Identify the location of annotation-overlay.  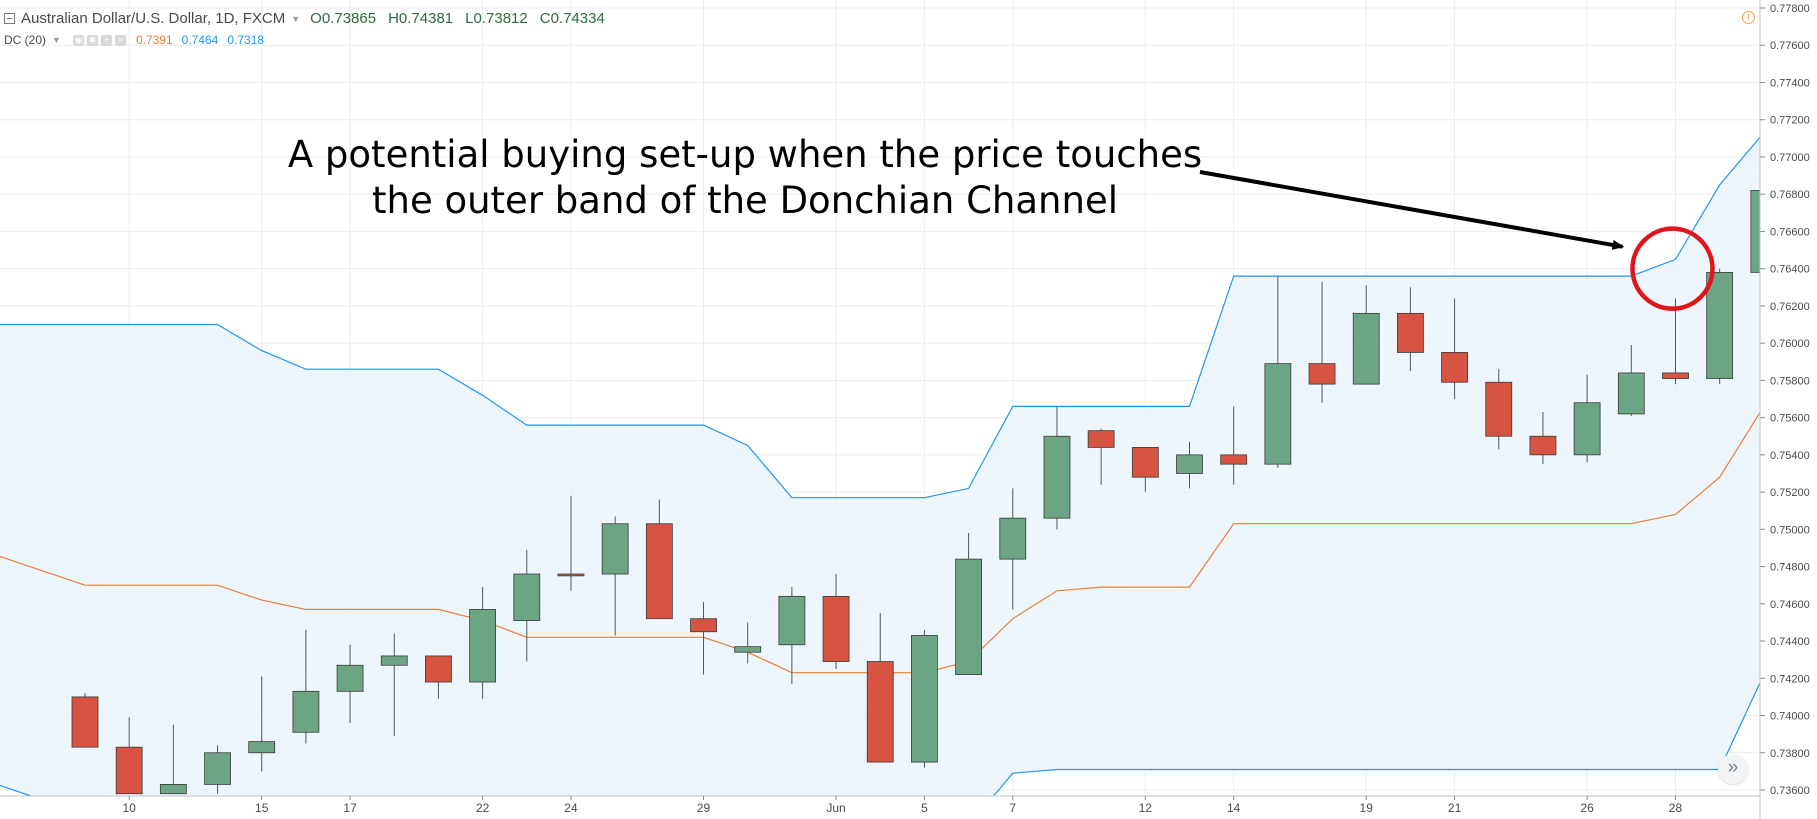
(1457, 240).